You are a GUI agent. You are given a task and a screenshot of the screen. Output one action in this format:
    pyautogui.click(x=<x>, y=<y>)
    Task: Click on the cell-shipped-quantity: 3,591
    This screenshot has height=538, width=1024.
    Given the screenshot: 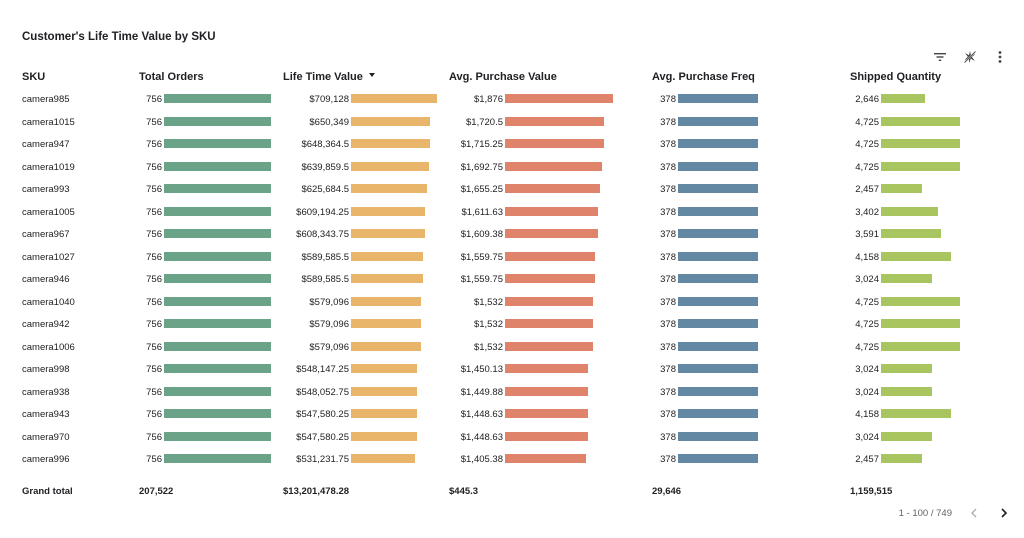 What is the action you would take?
    pyautogui.click(x=867, y=234)
    